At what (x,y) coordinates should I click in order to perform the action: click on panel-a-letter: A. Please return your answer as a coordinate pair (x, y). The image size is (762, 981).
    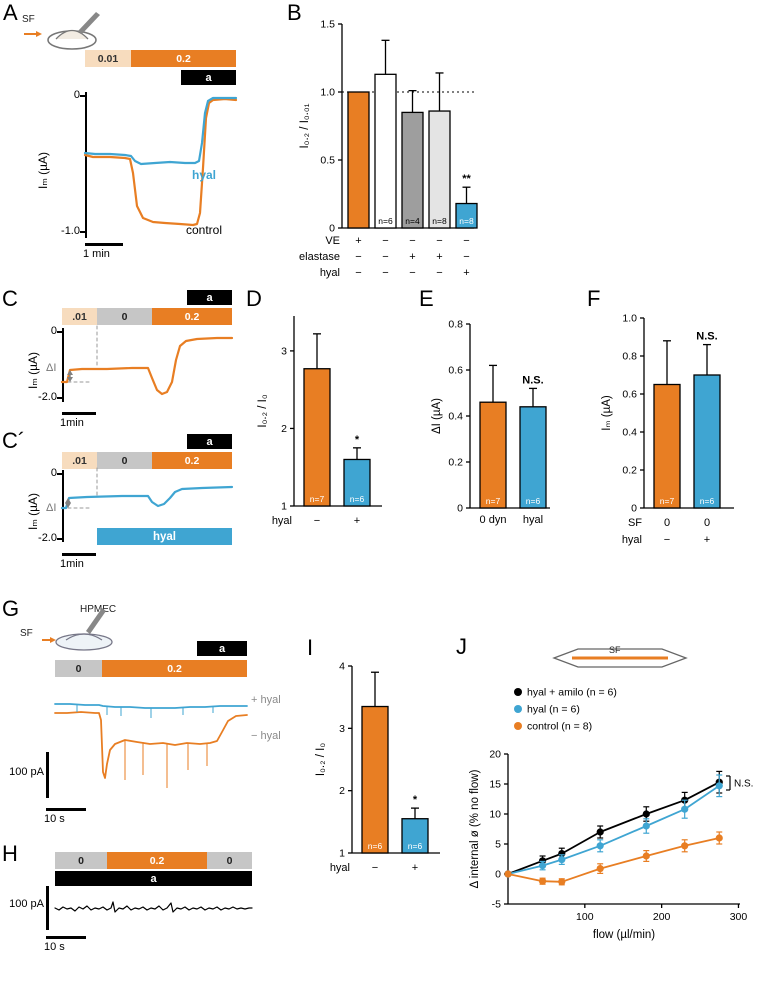
    Looking at the image, I should click on (10, 12).